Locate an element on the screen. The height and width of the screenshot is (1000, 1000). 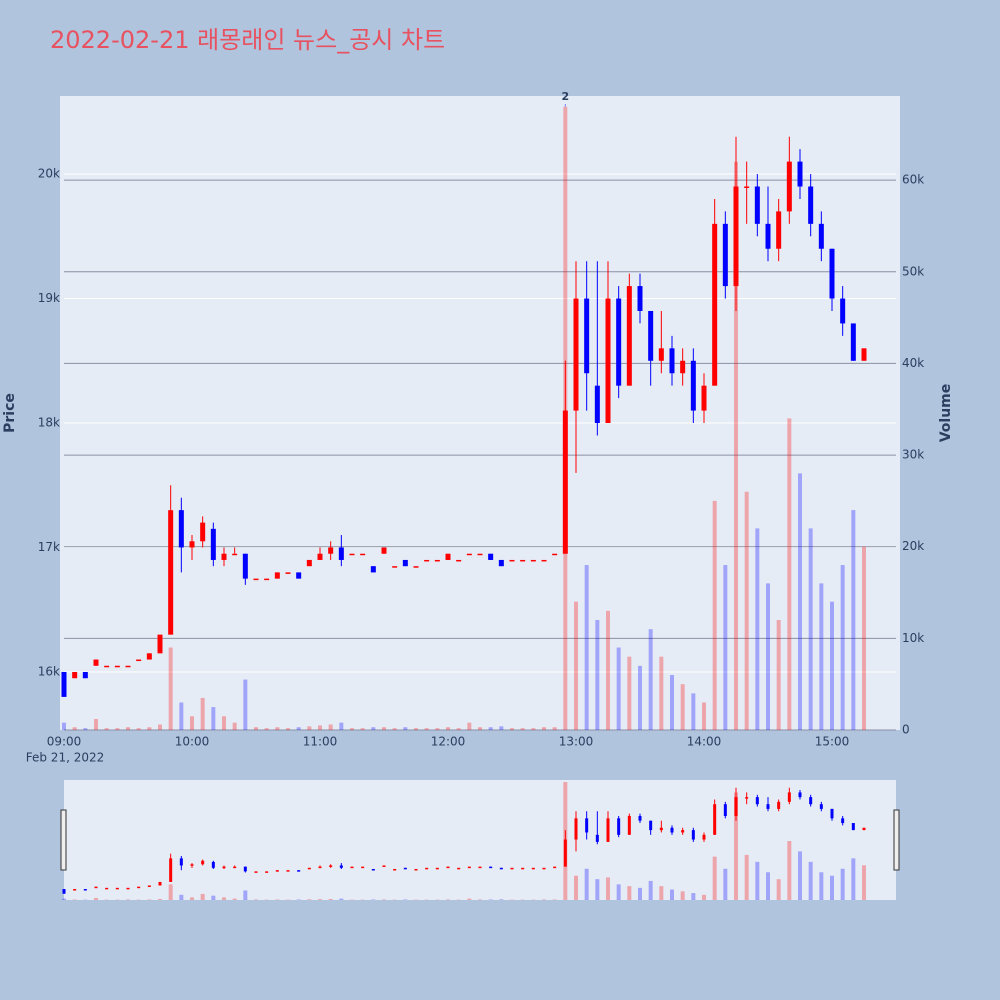
y2-tick-label: 20k is located at coordinates (913, 546).